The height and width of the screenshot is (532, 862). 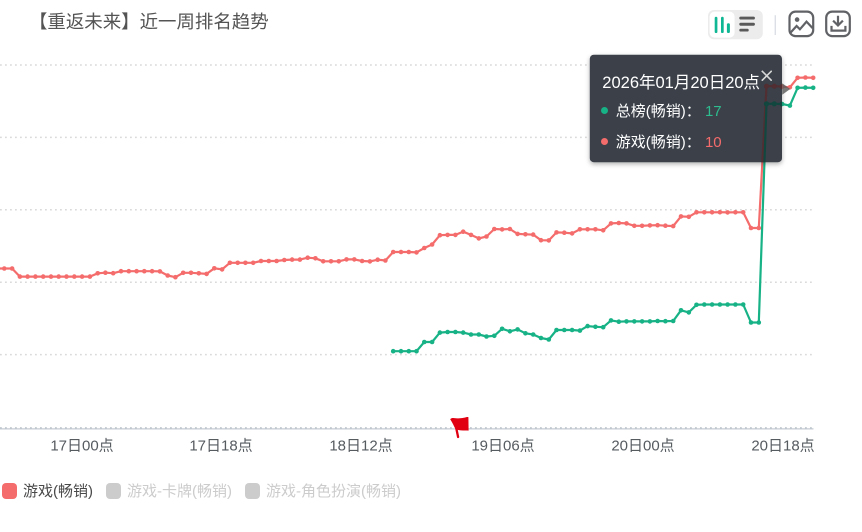 I want to click on svg-text: 20日18点, so click(x=782, y=446).